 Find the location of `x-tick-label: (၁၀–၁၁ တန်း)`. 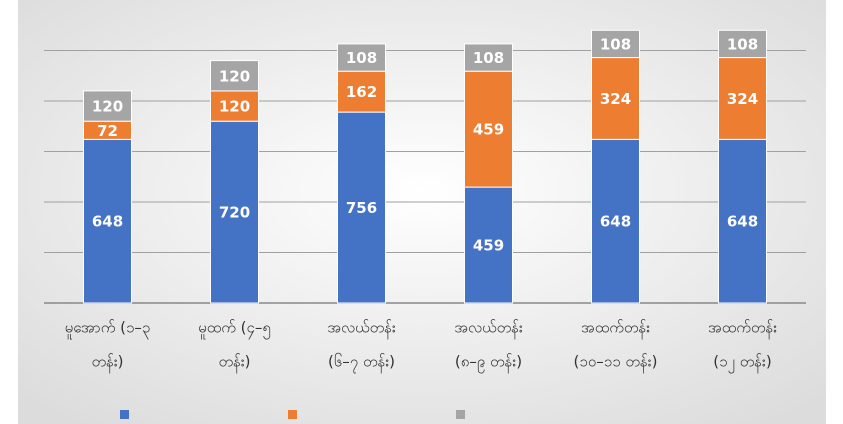

x-tick-label: (၁၀–၁၁ တန်း) is located at coordinates (616, 363).